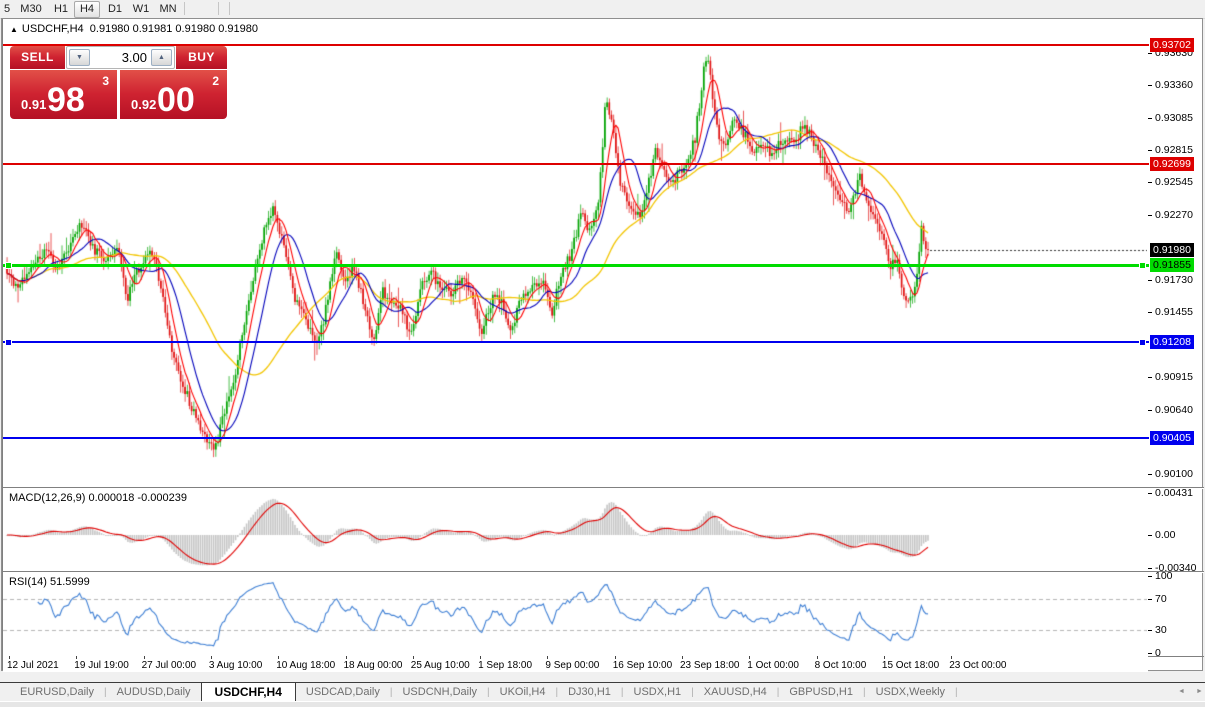  I want to click on chart-tab-usdcad: USDCAD,Daily, so click(342, 692).